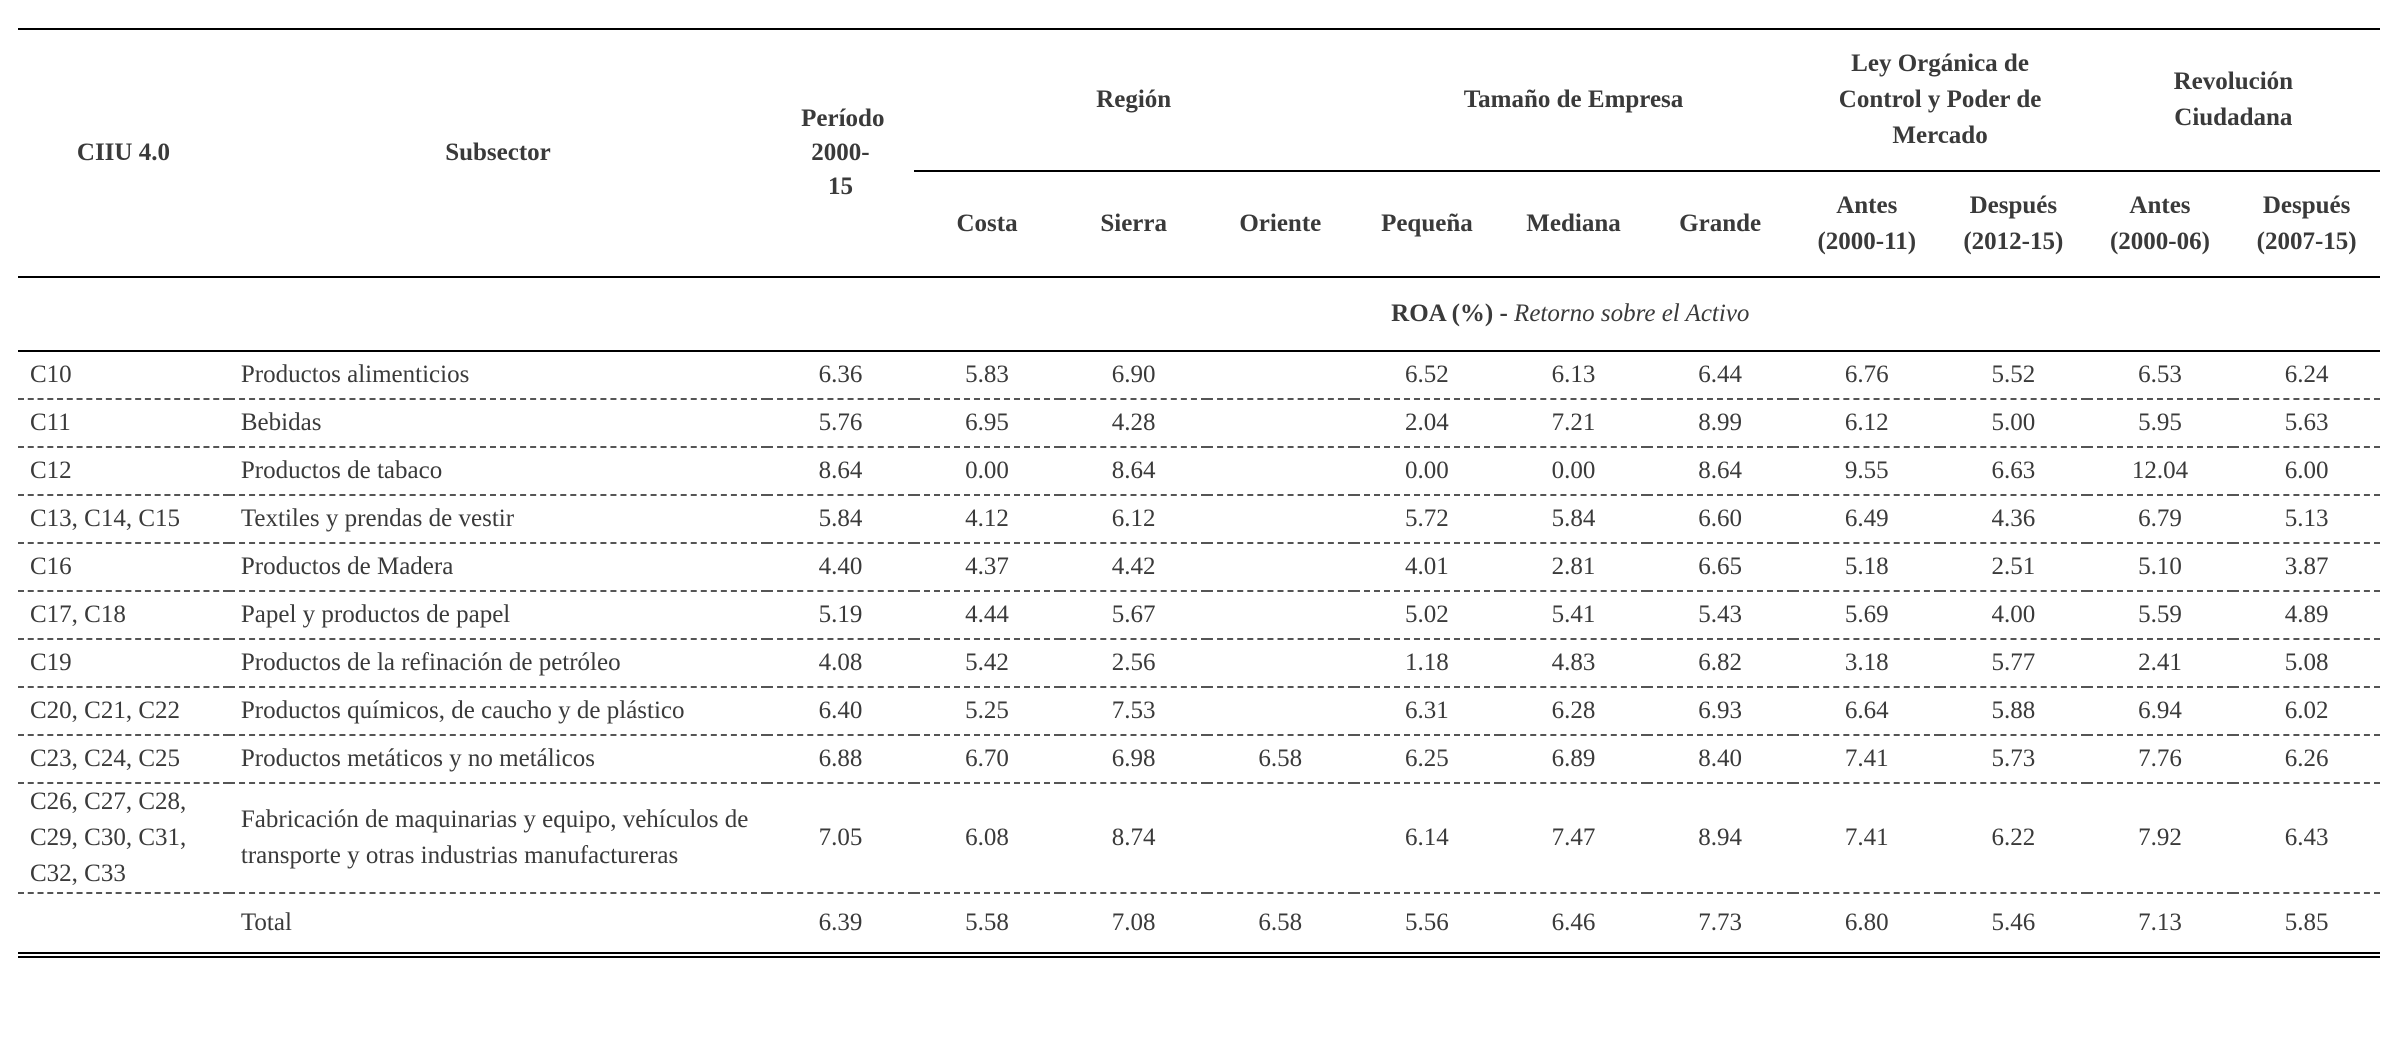  What do you see at coordinates (1427, 711) in the screenshot?
I see `value-cell: 6.31` at bounding box center [1427, 711].